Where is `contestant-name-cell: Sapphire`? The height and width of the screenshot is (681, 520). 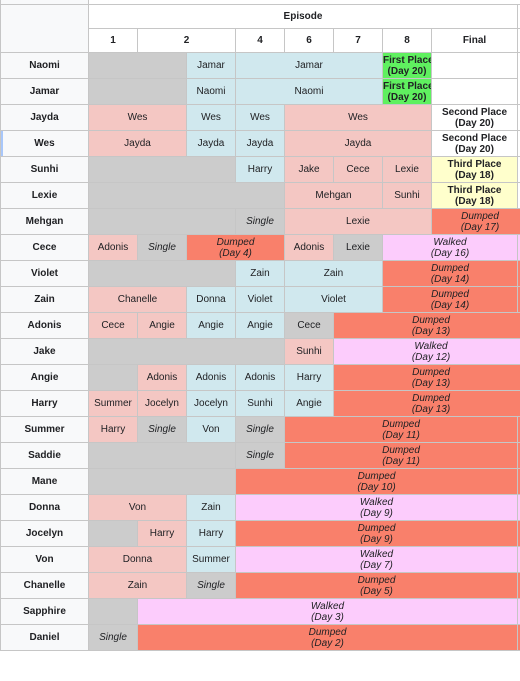
contestant-name-cell: Sapphire is located at coordinates (44, 611).